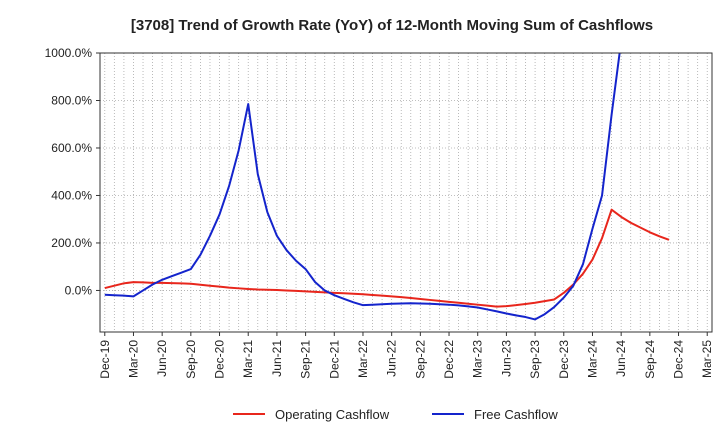 This screenshot has width=720, height=440. What do you see at coordinates (71, 100) in the screenshot?
I see `y-tick-label: 800.0%` at bounding box center [71, 100].